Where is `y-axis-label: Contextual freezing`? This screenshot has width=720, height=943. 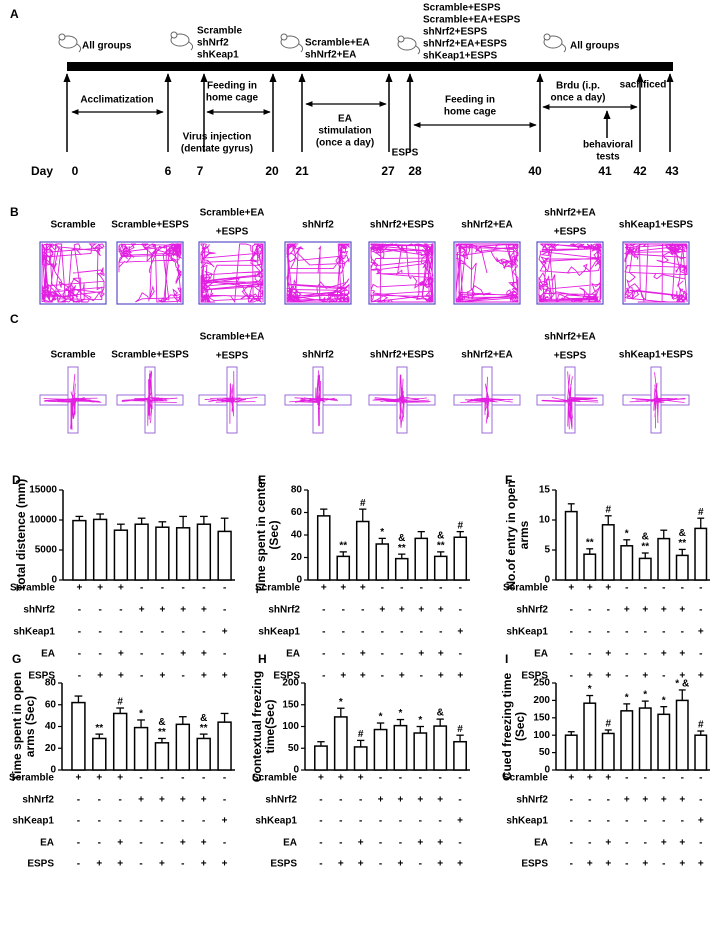 y-axis-label: Contextual freezing is located at coordinates (257, 726).